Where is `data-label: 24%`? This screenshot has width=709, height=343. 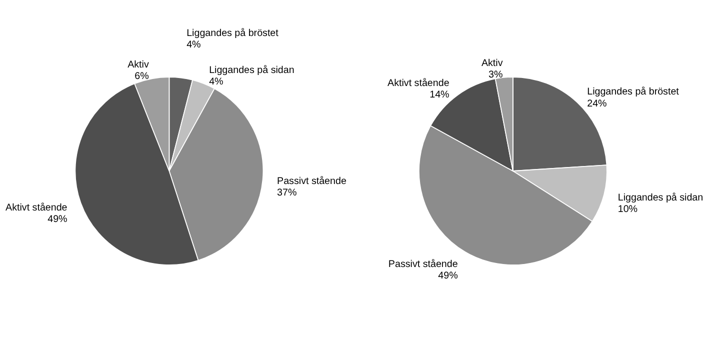 data-label: 24% is located at coordinates (597, 104).